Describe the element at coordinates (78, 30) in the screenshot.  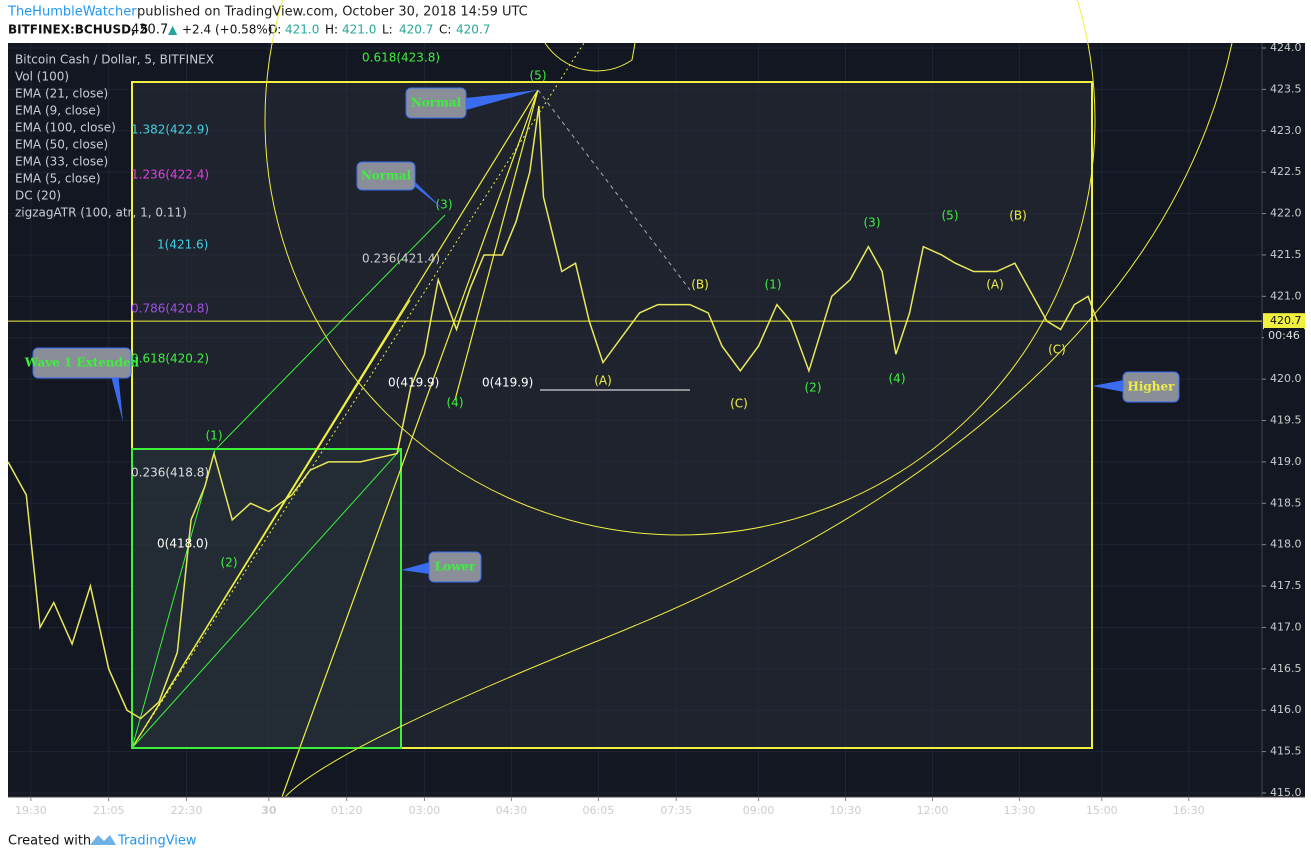
I see `symbol: BITFINEX:BCHUSD, 5` at that location.